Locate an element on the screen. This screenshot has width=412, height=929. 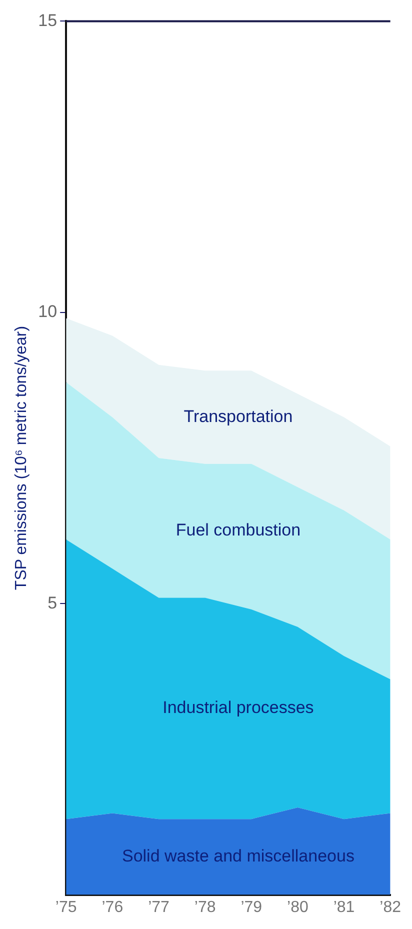
x-tick-label: ’80 is located at coordinates (297, 907).